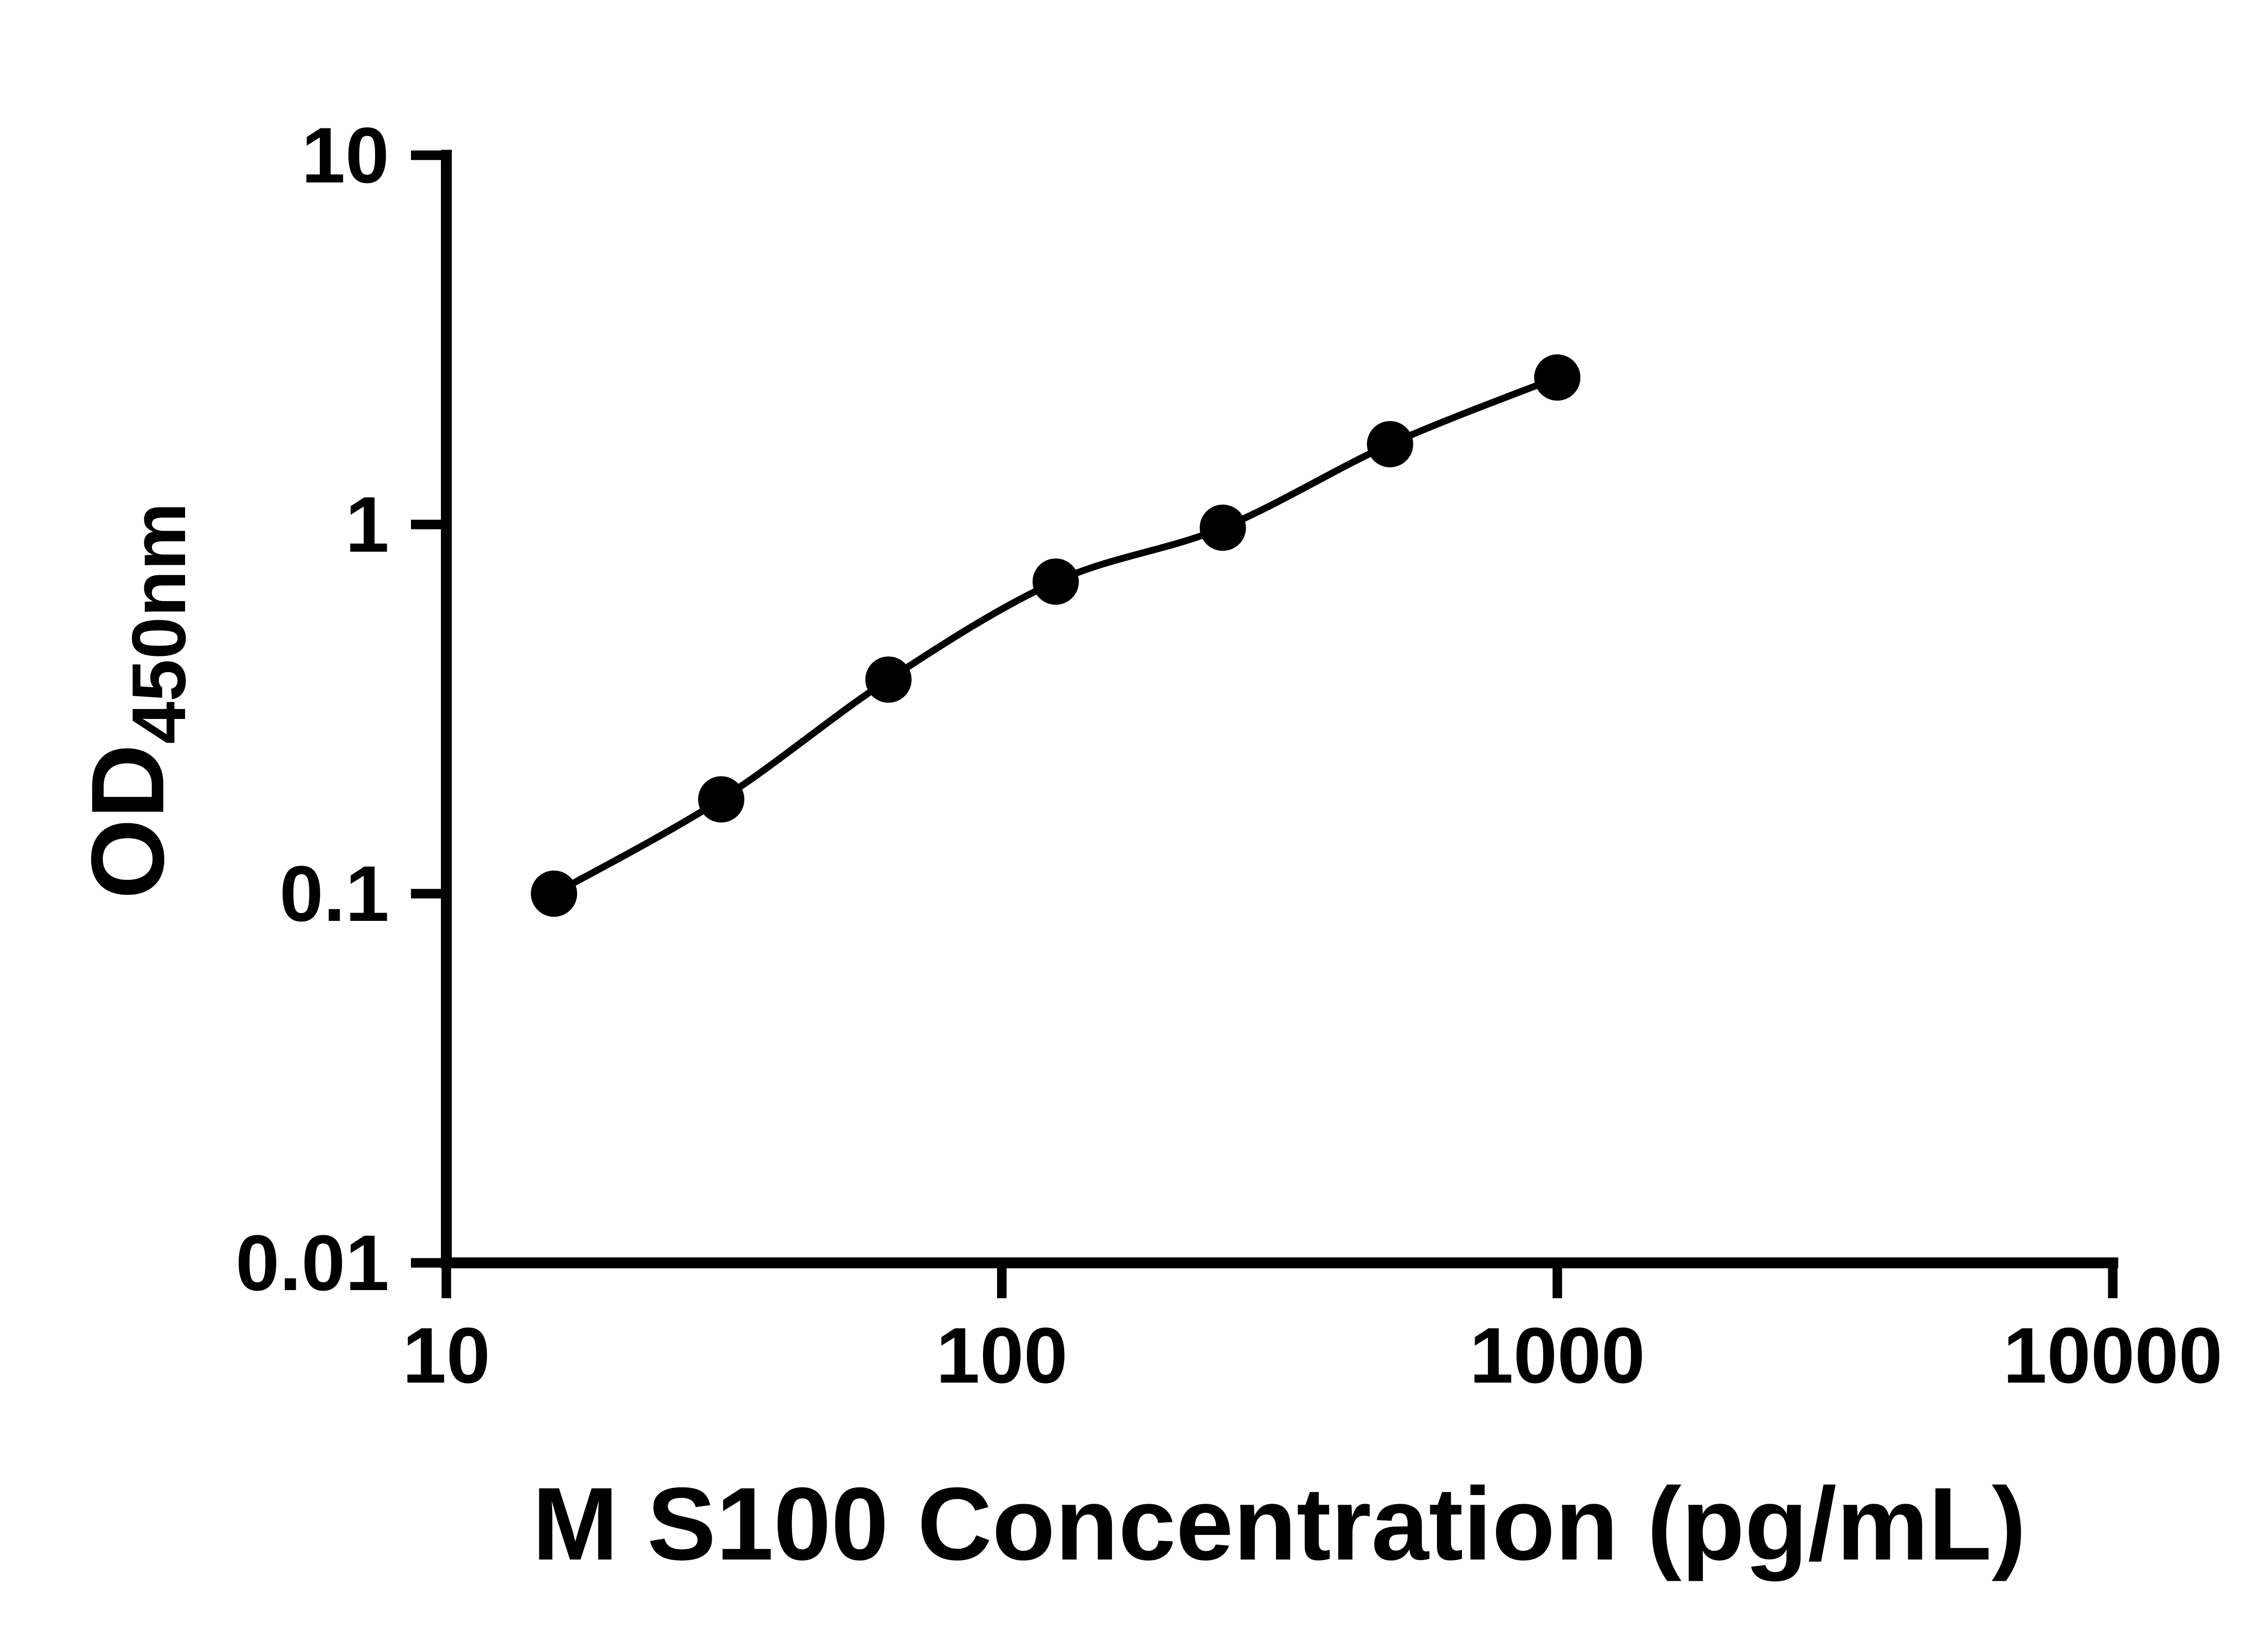  I want to click on x-tick-label: 1000, so click(1558, 1355).